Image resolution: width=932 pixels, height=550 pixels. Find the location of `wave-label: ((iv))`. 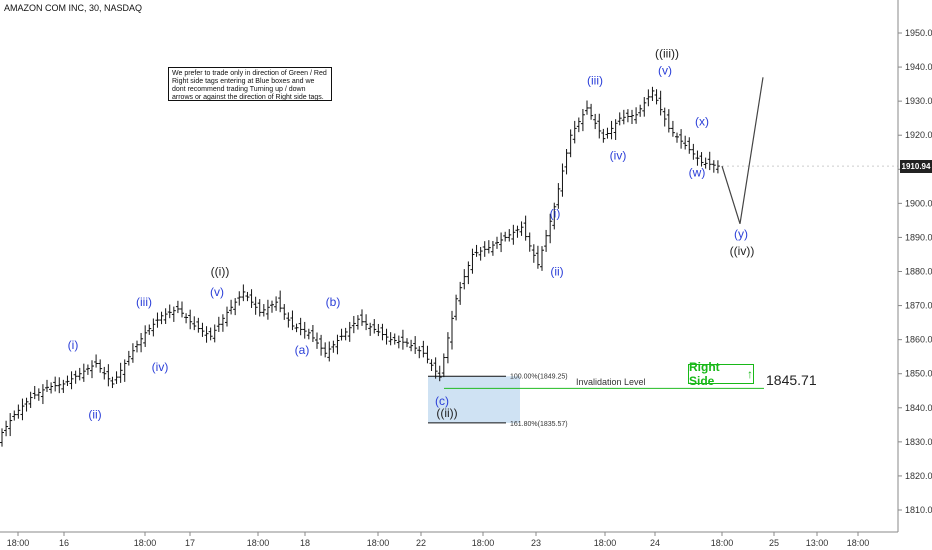

wave-label: ((iv)) is located at coordinates (742, 251).